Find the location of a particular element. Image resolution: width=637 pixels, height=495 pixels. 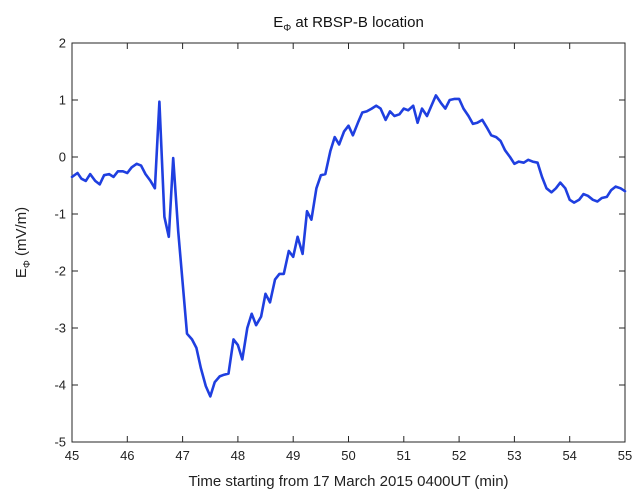

x-tick-label: 48 is located at coordinates (238, 455).